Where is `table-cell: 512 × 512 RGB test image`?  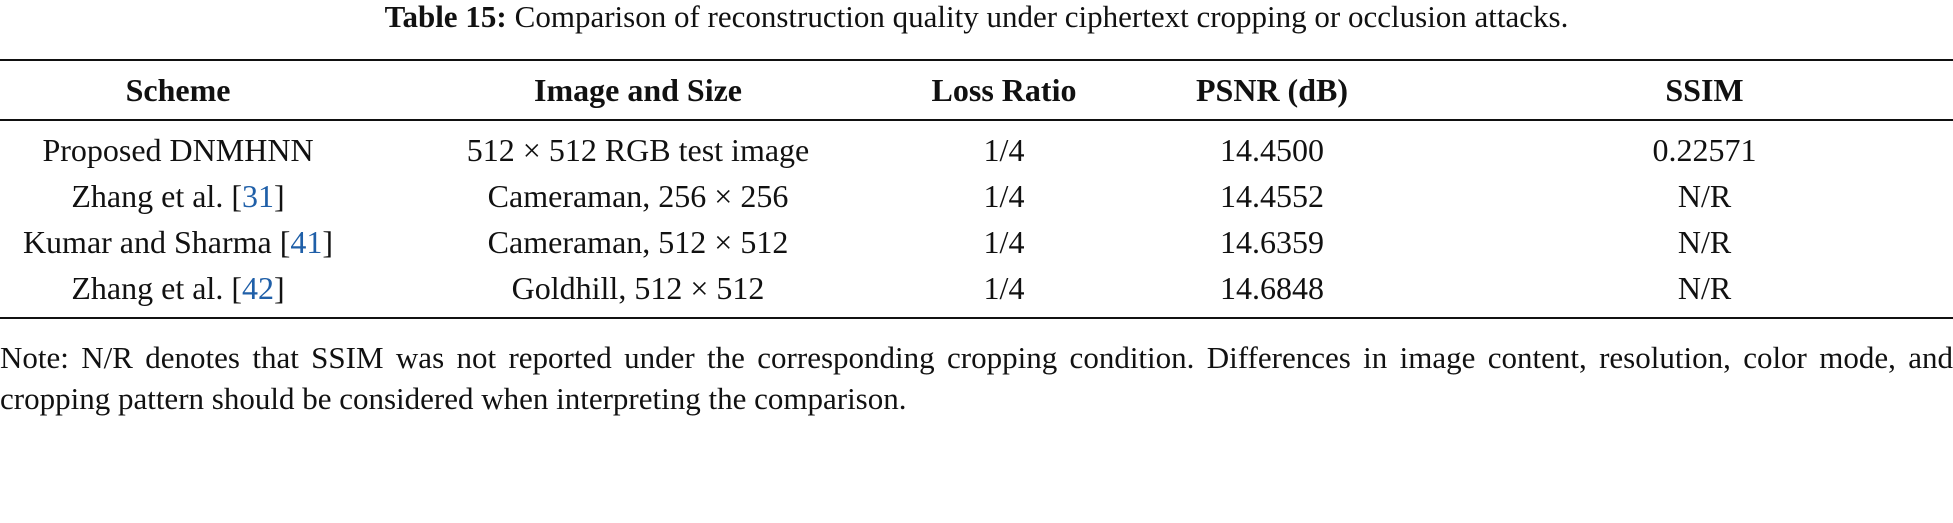
table-cell: 512 × 512 RGB test image is located at coordinates (638, 149).